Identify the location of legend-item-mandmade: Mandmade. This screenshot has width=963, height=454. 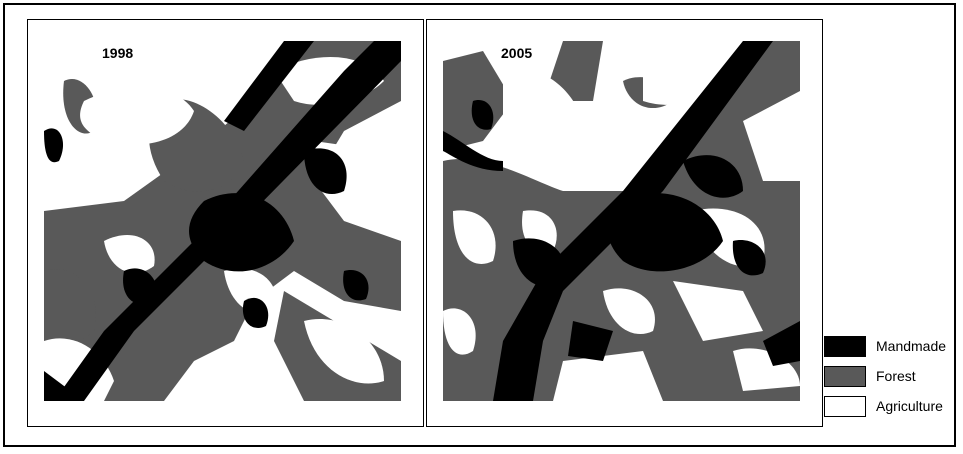
(892, 347).